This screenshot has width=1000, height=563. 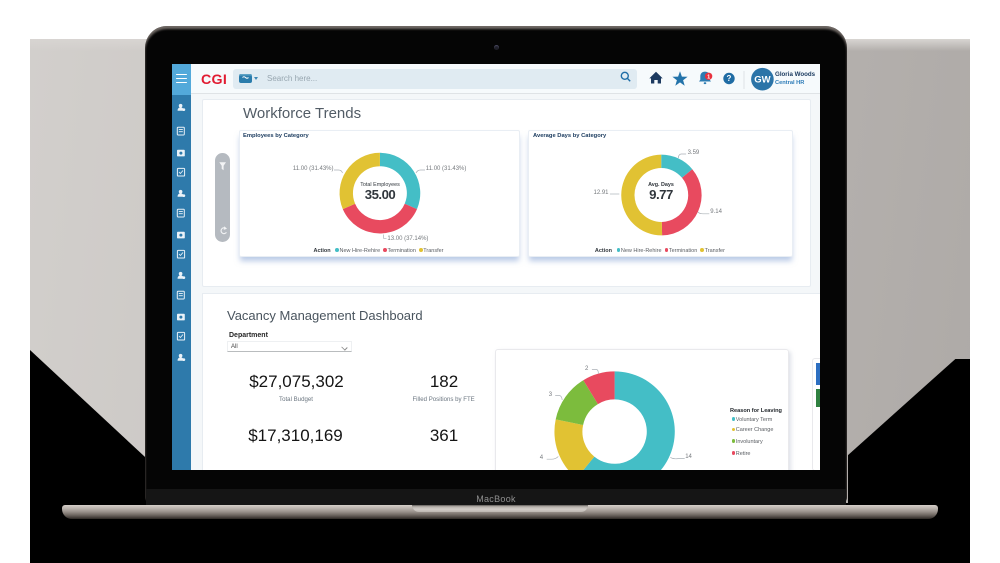 What do you see at coordinates (708, 77) in the screenshot?
I see `svg-text: 1` at bounding box center [708, 77].